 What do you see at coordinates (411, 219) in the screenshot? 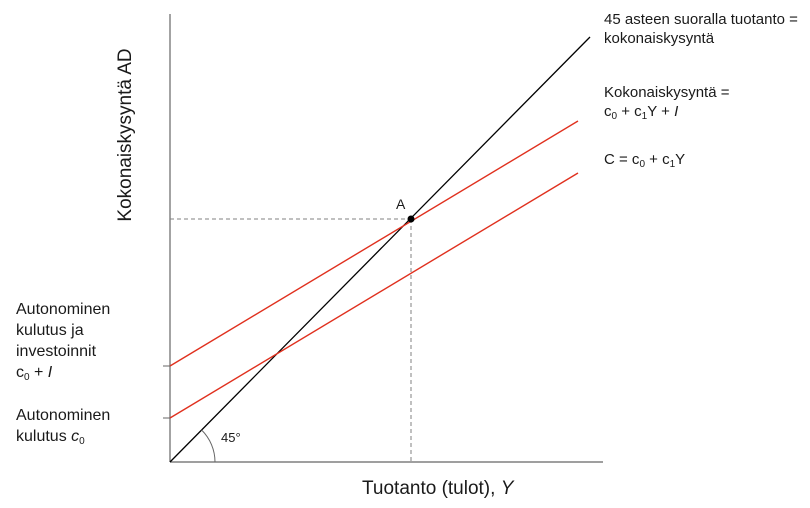
I see `equilibrium-point` at bounding box center [411, 219].